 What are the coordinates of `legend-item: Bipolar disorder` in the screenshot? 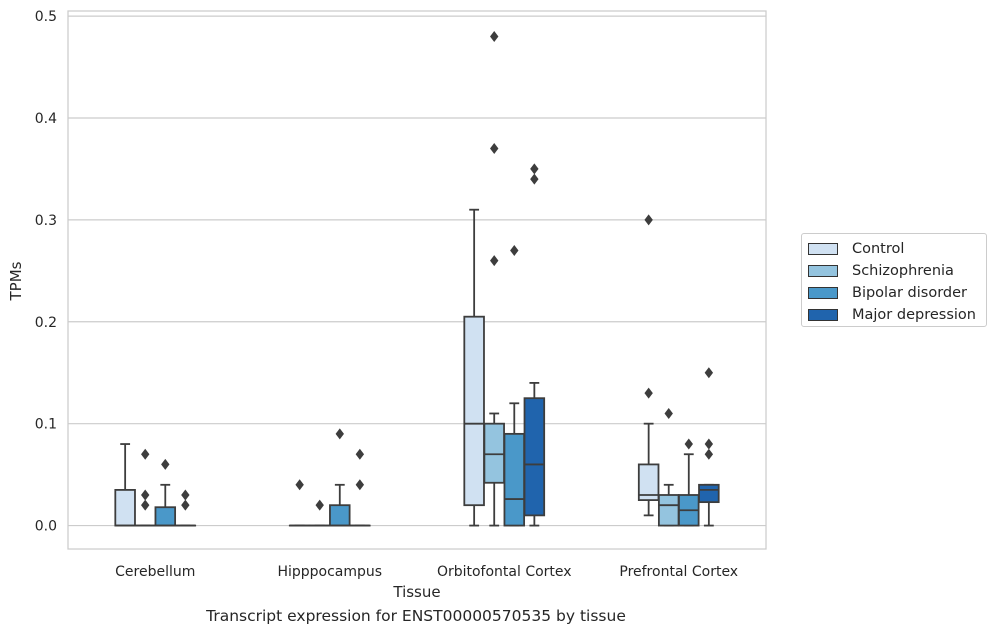 It's located at (894, 293).